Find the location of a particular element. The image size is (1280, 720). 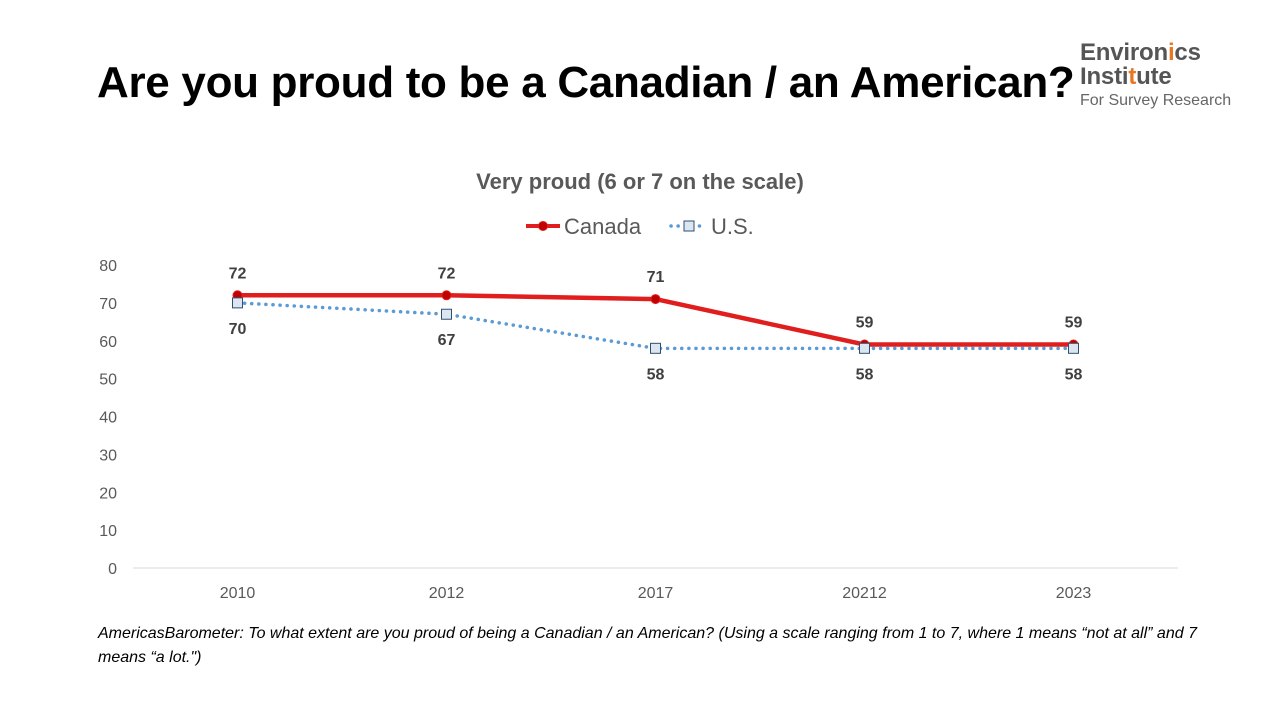

logo-line-1: Environics is located at coordinates (1140, 52).